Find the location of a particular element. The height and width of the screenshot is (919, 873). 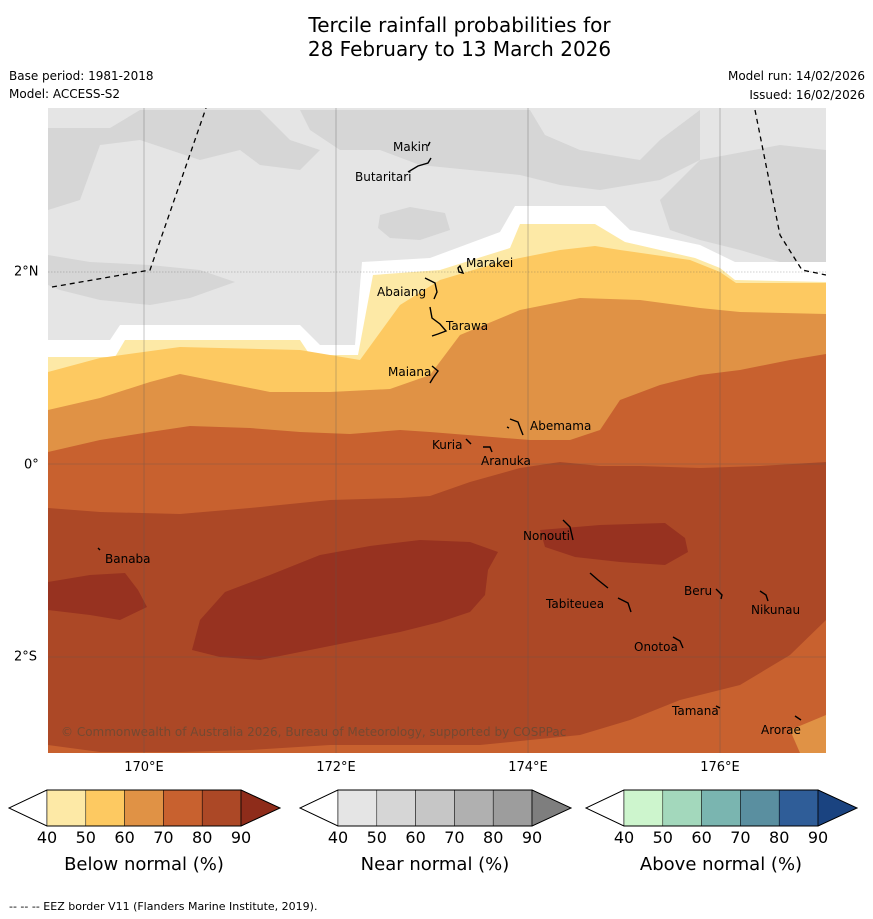

below-colorbar-tick-label: 80 is located at coordinates (202, 837).